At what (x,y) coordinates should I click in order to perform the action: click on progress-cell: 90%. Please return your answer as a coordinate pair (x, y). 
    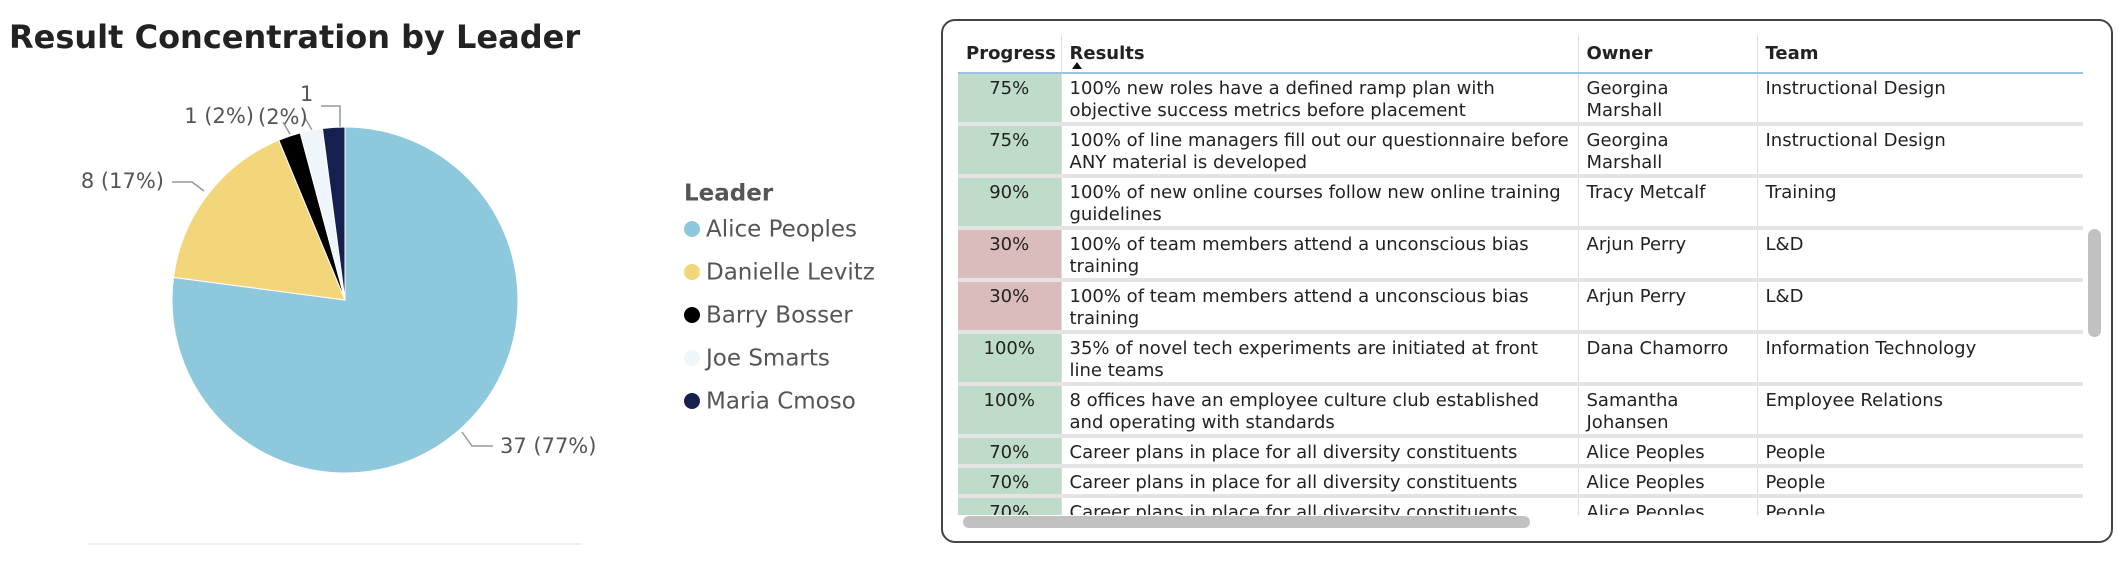
    Looking at the image, I should click on (1010, 203).